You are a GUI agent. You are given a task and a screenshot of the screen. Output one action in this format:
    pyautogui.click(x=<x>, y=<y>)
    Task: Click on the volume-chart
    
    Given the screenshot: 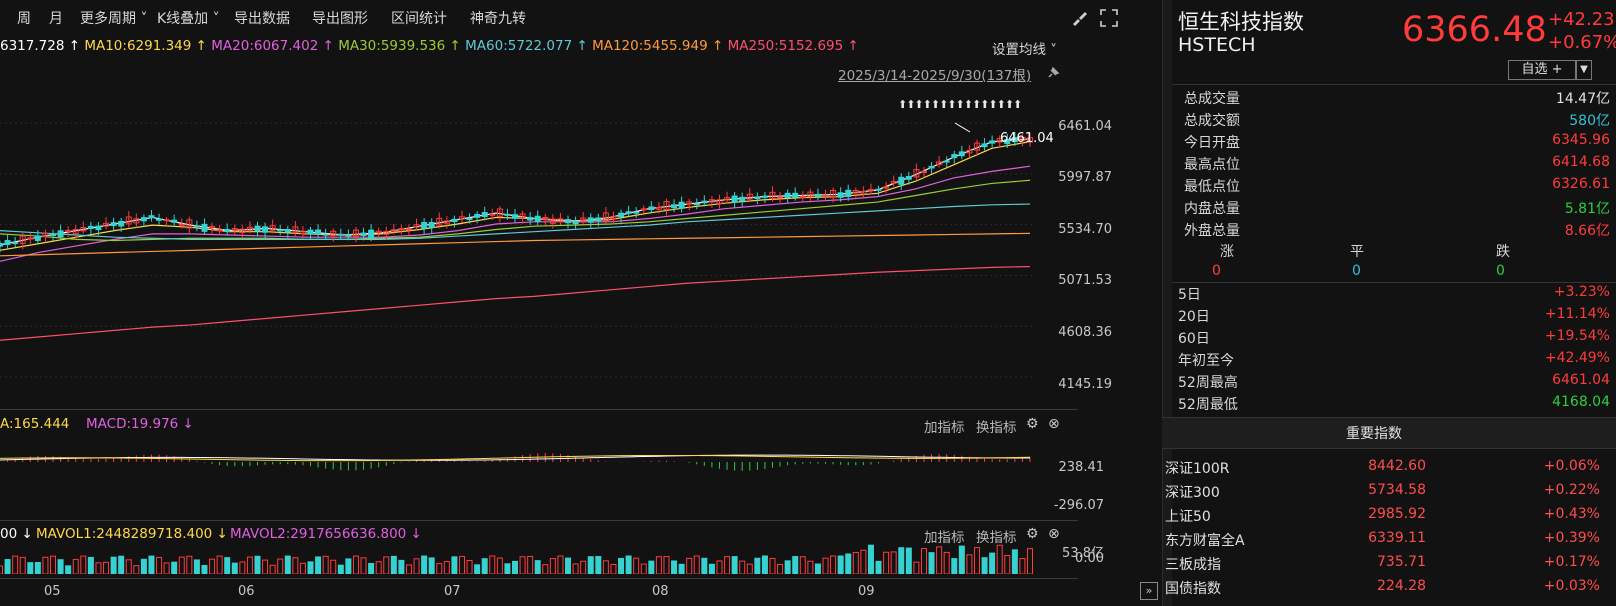 What is the action you would take?
    pyautogui.click(x=539, y=557)
    